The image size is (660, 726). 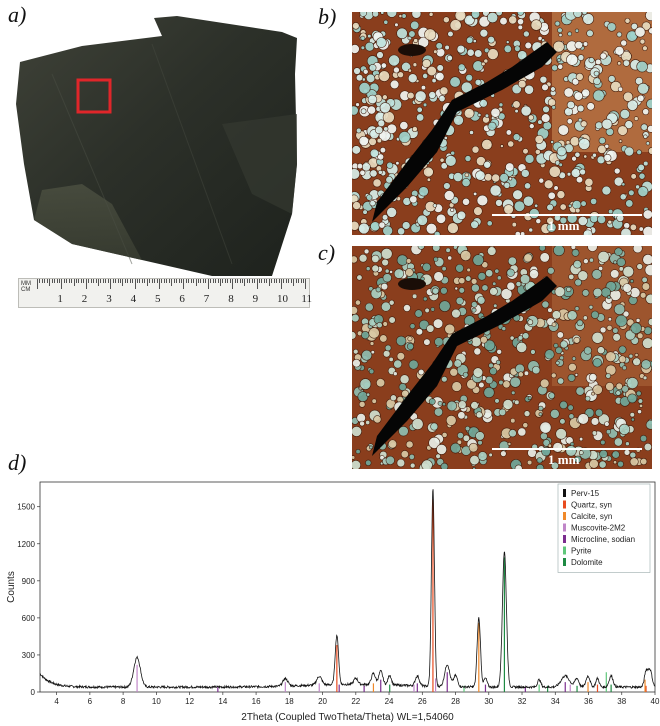 What do you see at coordinates (564, 459) in the screenshot?
I see `scale-bar-label-c: 1 mm` at bounding box center [564, 459].